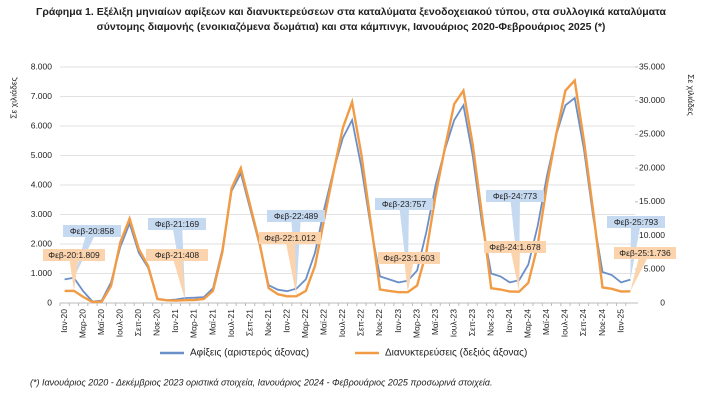 Image resolution: width=702 pixels, height=405 pixels. I want to click on y-tick-label: 8.000, so click(42, 66).